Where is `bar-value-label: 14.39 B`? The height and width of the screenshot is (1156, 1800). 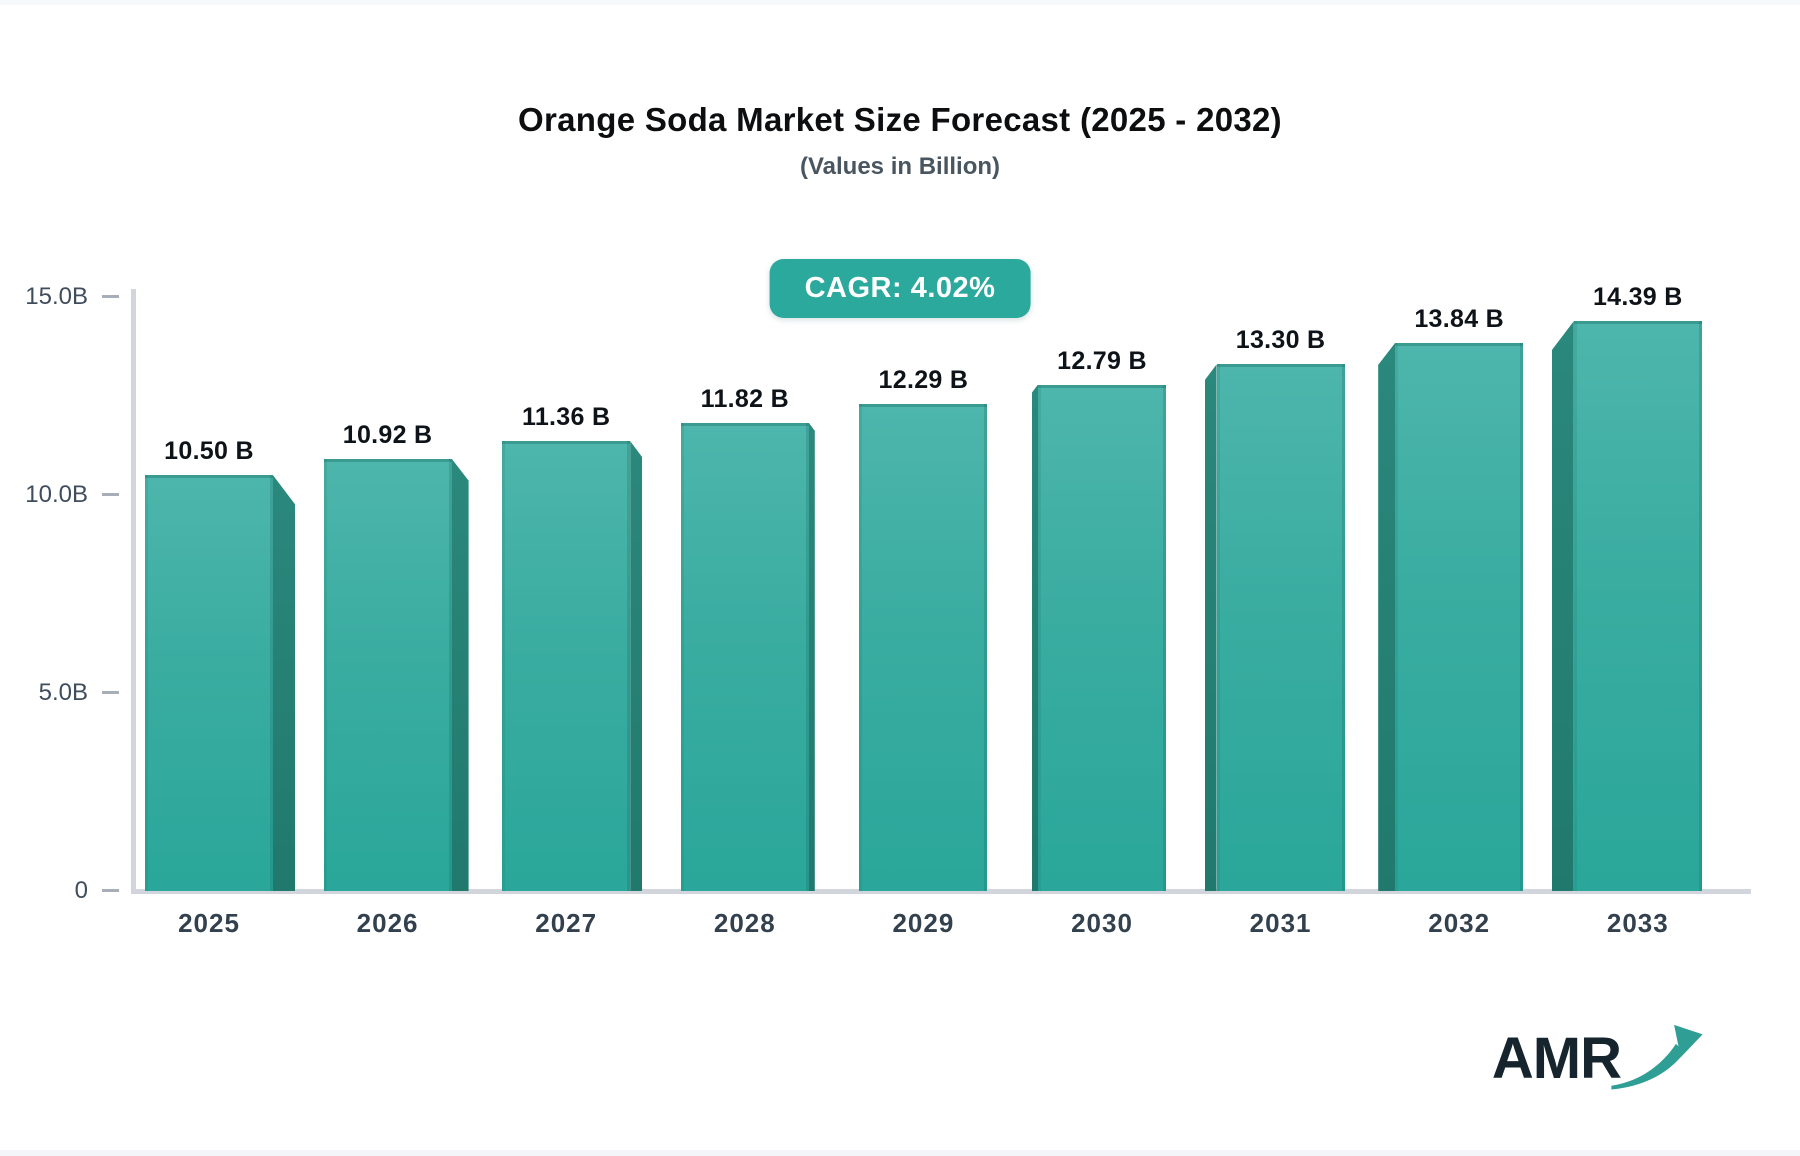 bar-value-label: 14.39 B is located at coordinates (1637, 297).